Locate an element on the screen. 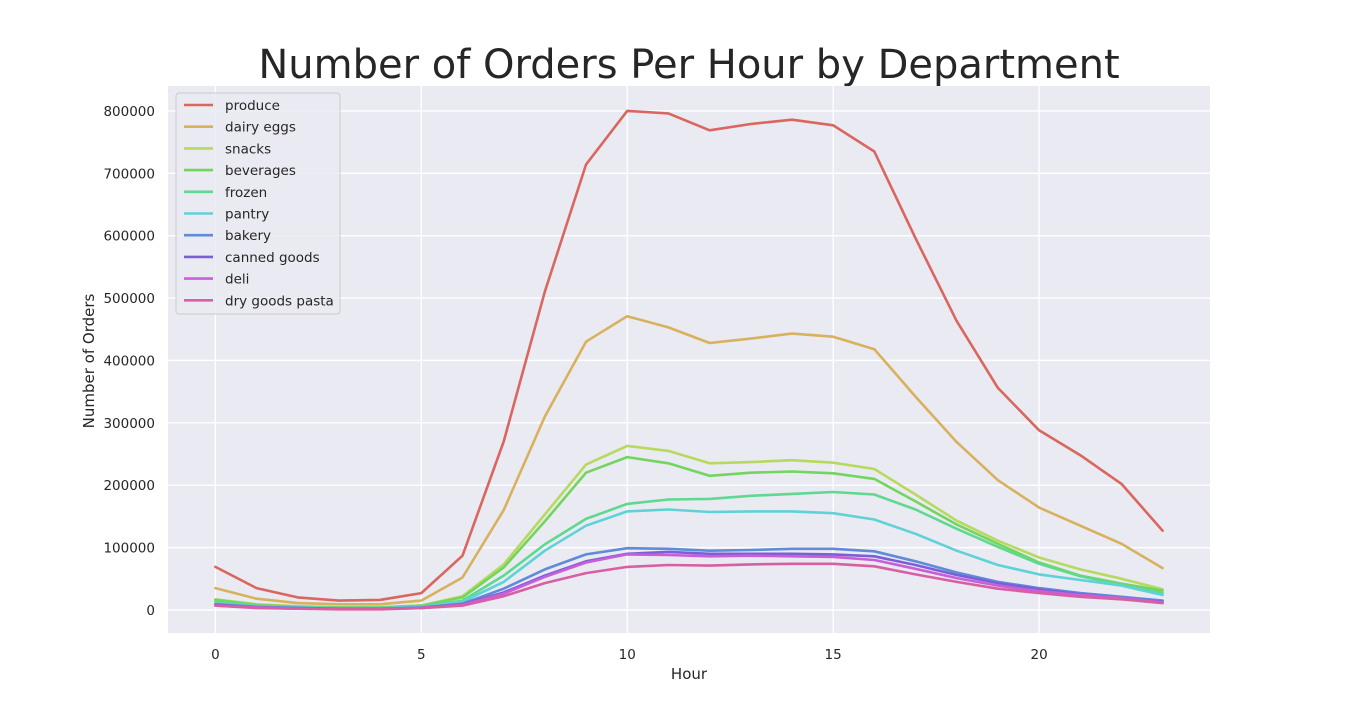 This screenshot has height=713, width=1345. y-axis-label: Number of Orders is located at coordinates (89, 360).